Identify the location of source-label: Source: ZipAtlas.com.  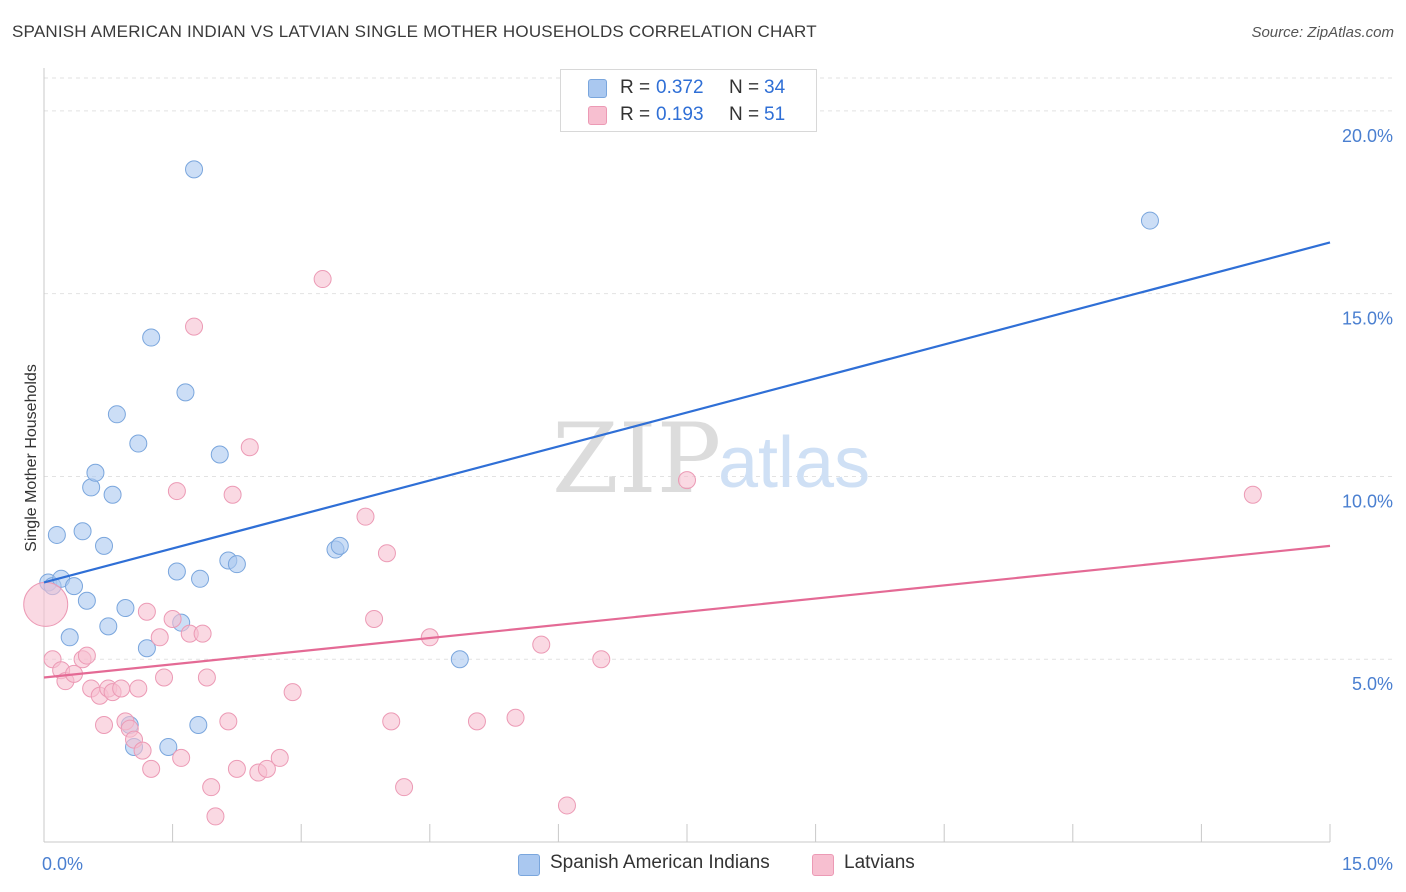
(1322, 32).